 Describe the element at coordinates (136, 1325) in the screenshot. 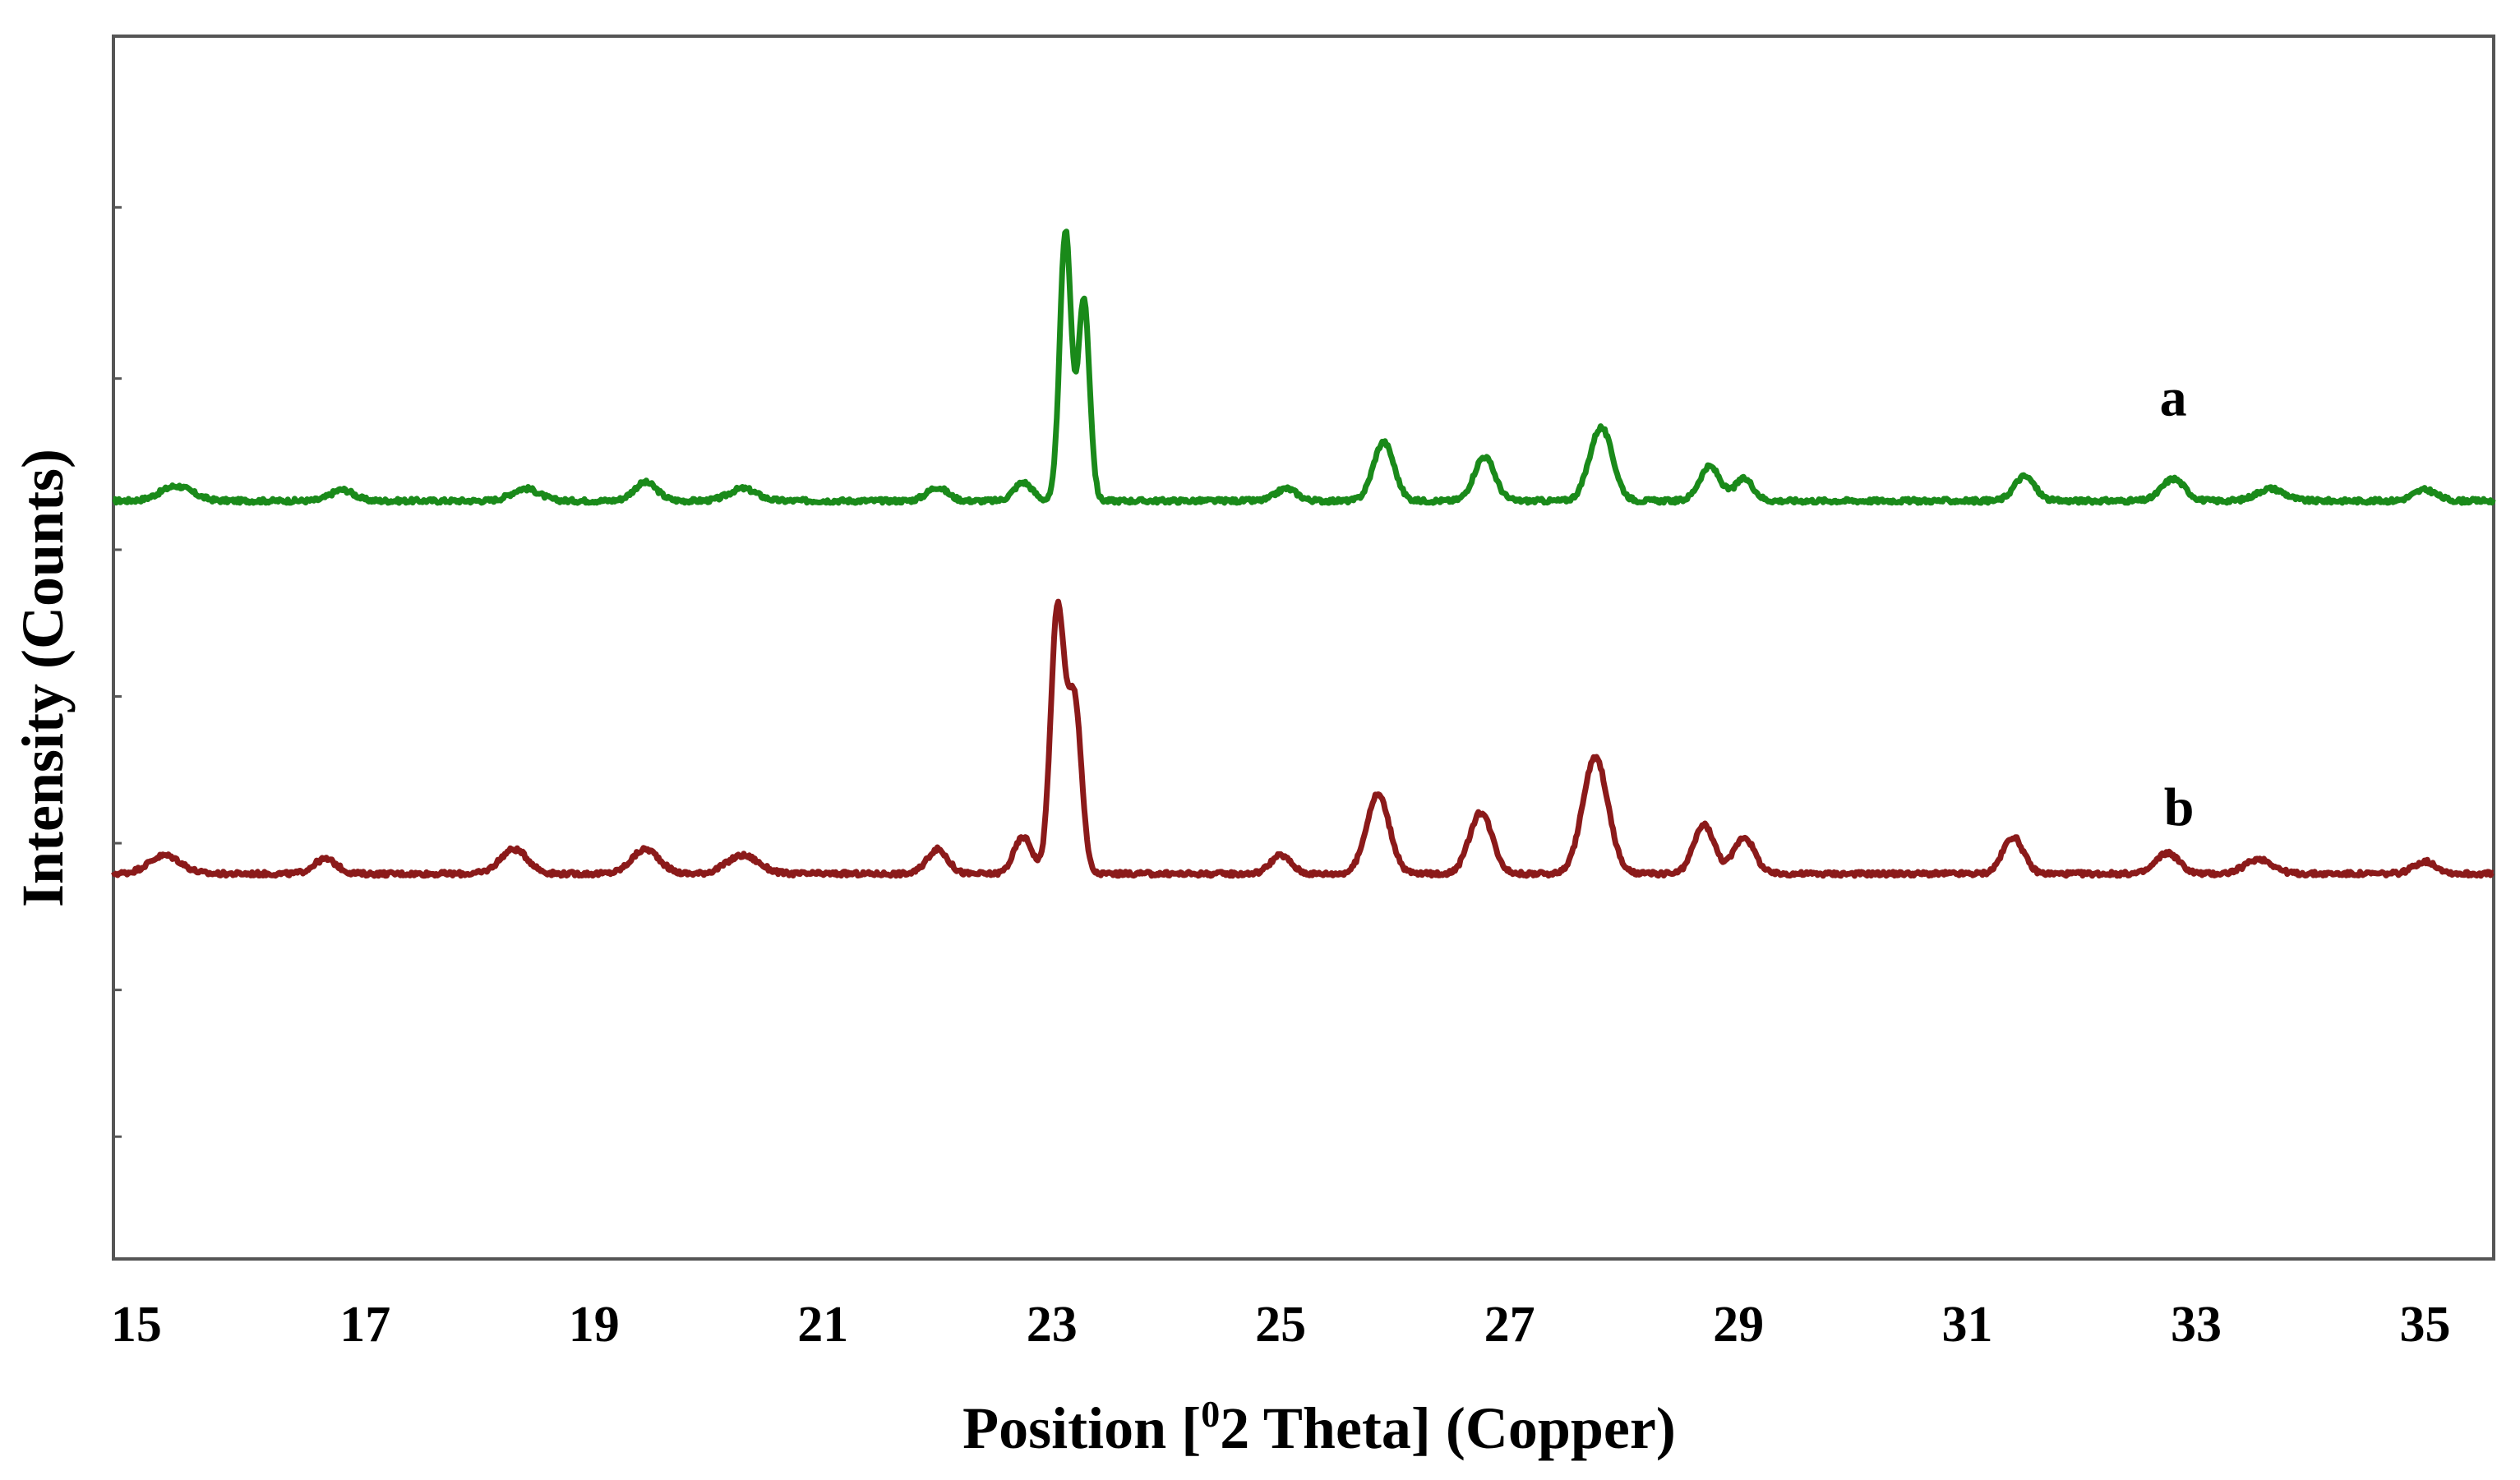

I see `x-tick-label: 15` at that location.